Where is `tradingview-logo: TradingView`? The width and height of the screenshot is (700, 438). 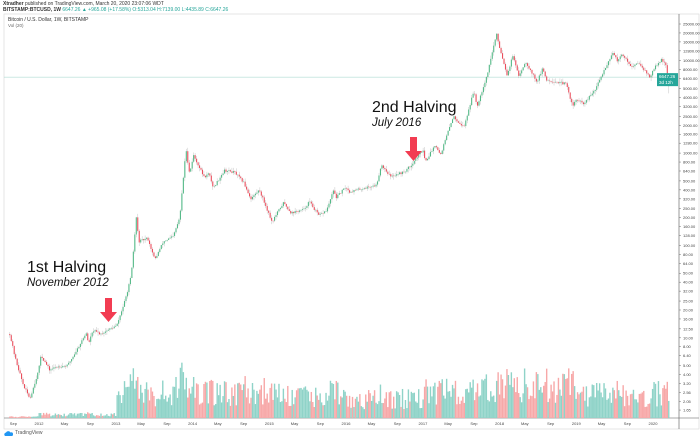
tradingview-logo: TradingView is located at coordinates (23, 433).